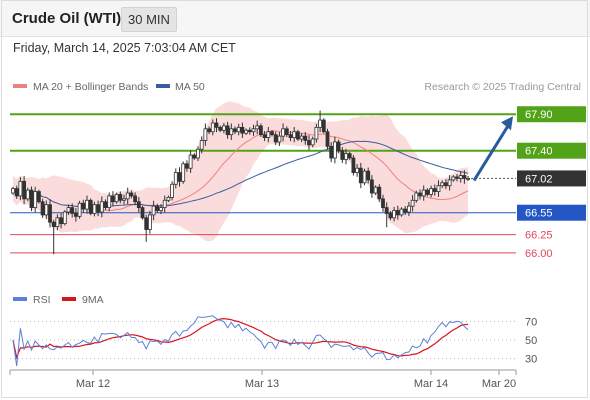 Image resolution: width=590 pixels, height=400 pixels. I want to click on level-label-0: 67.90, so click(539, 115).